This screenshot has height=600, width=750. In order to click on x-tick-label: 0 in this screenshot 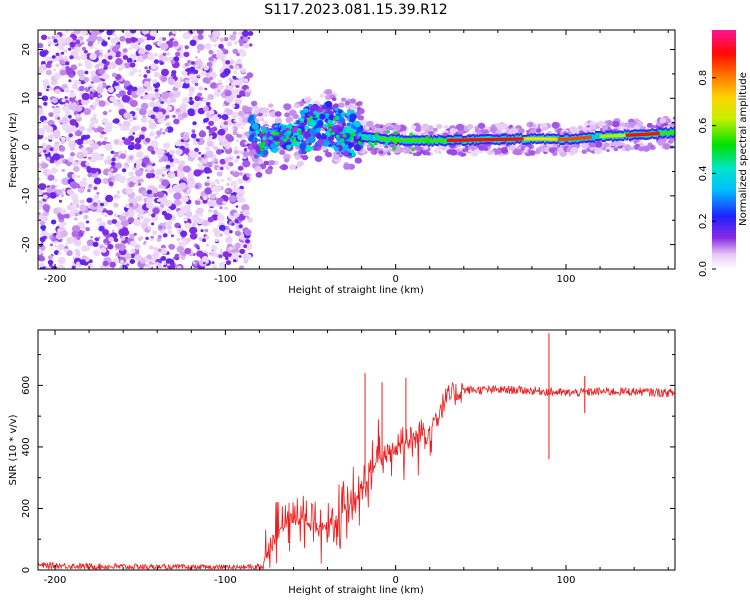, I will do `click(395, 580)`.